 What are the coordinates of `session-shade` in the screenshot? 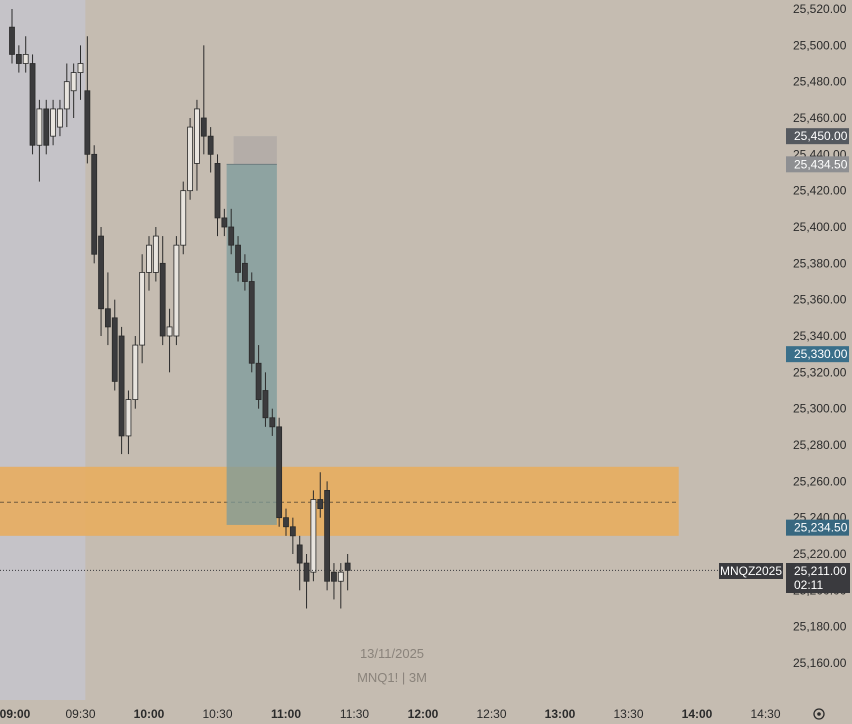 It's located at (43, 350).